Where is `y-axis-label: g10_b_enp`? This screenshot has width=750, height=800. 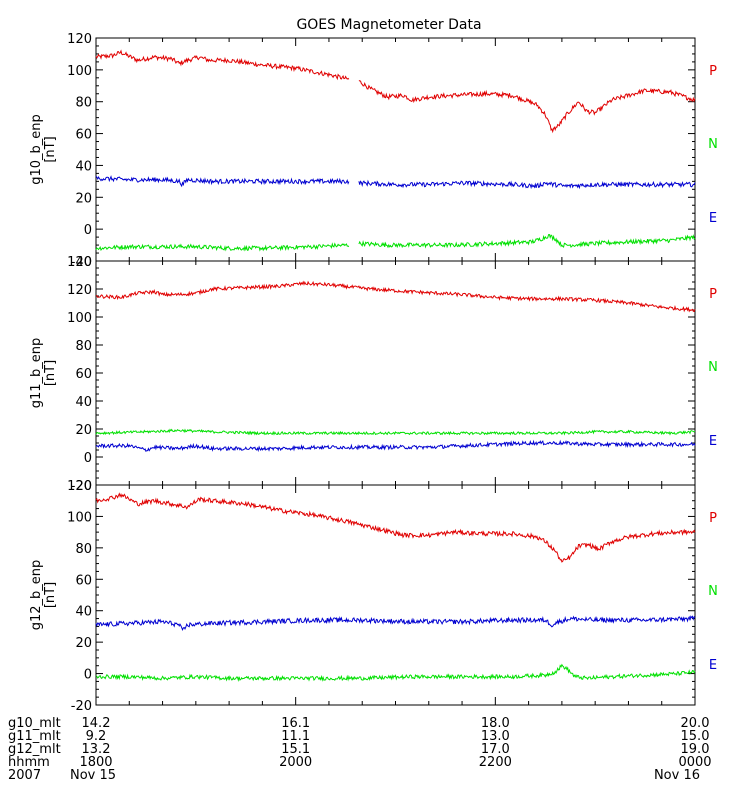 y-axis-label: g10_b_enp is located at coordinates (36, 149).